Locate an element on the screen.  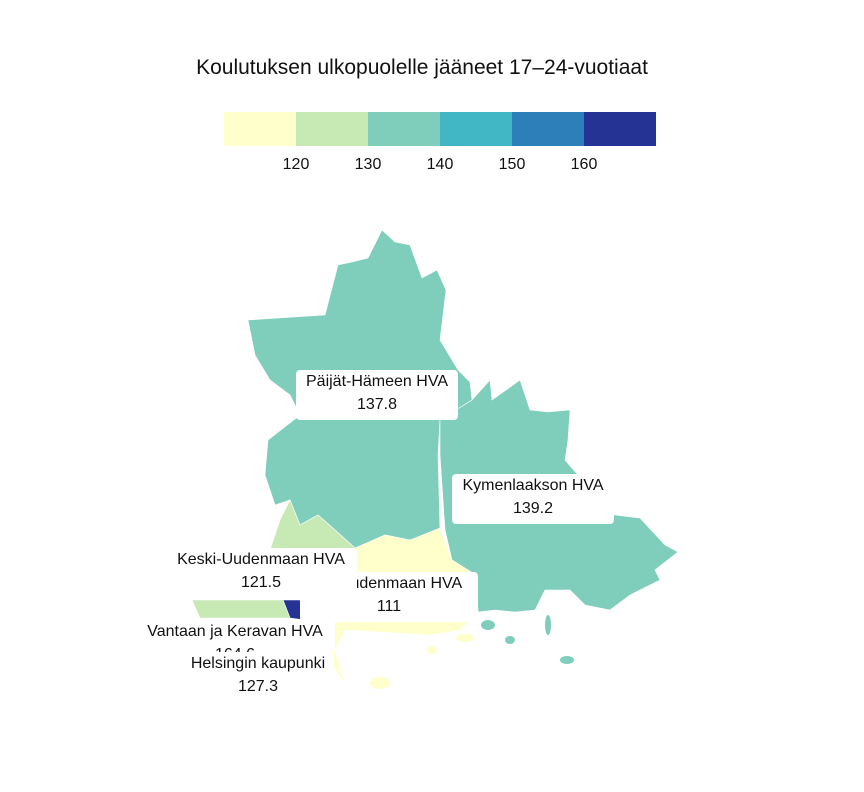
islands is located at coordinates (472, 652).